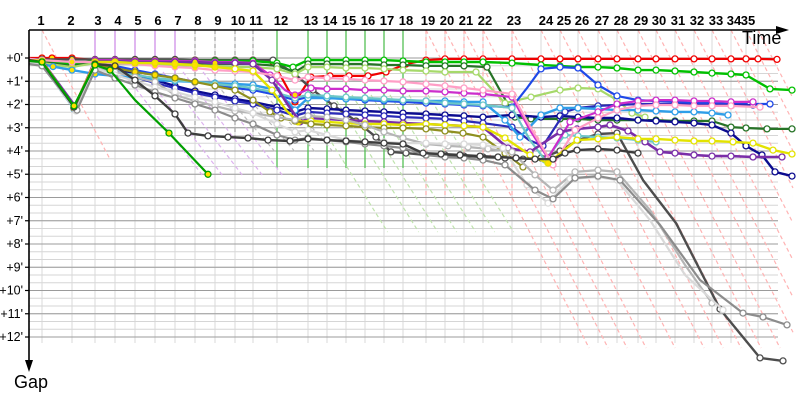 This screenshot has height=400, width=800. What do you see at coordinates (97, 20) in the screenshot?
I see `lap-number-label: 3` at bounding box center [97, 20].